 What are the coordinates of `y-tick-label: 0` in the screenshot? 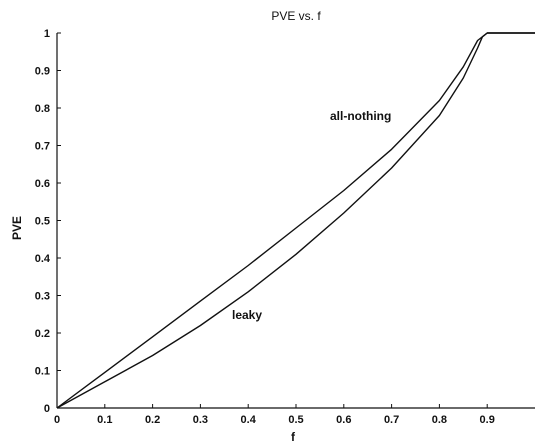 It's located at (47, 409).